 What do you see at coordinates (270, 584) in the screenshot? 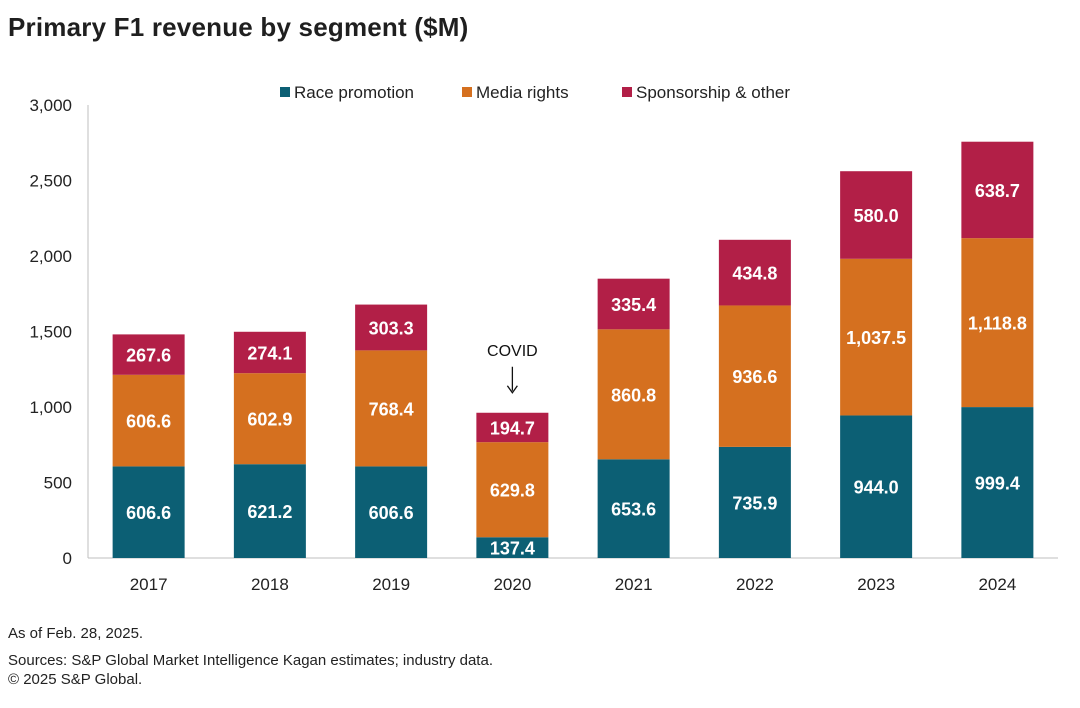
I see `x-tick-label: 2018` at bounding box center [270, 584].